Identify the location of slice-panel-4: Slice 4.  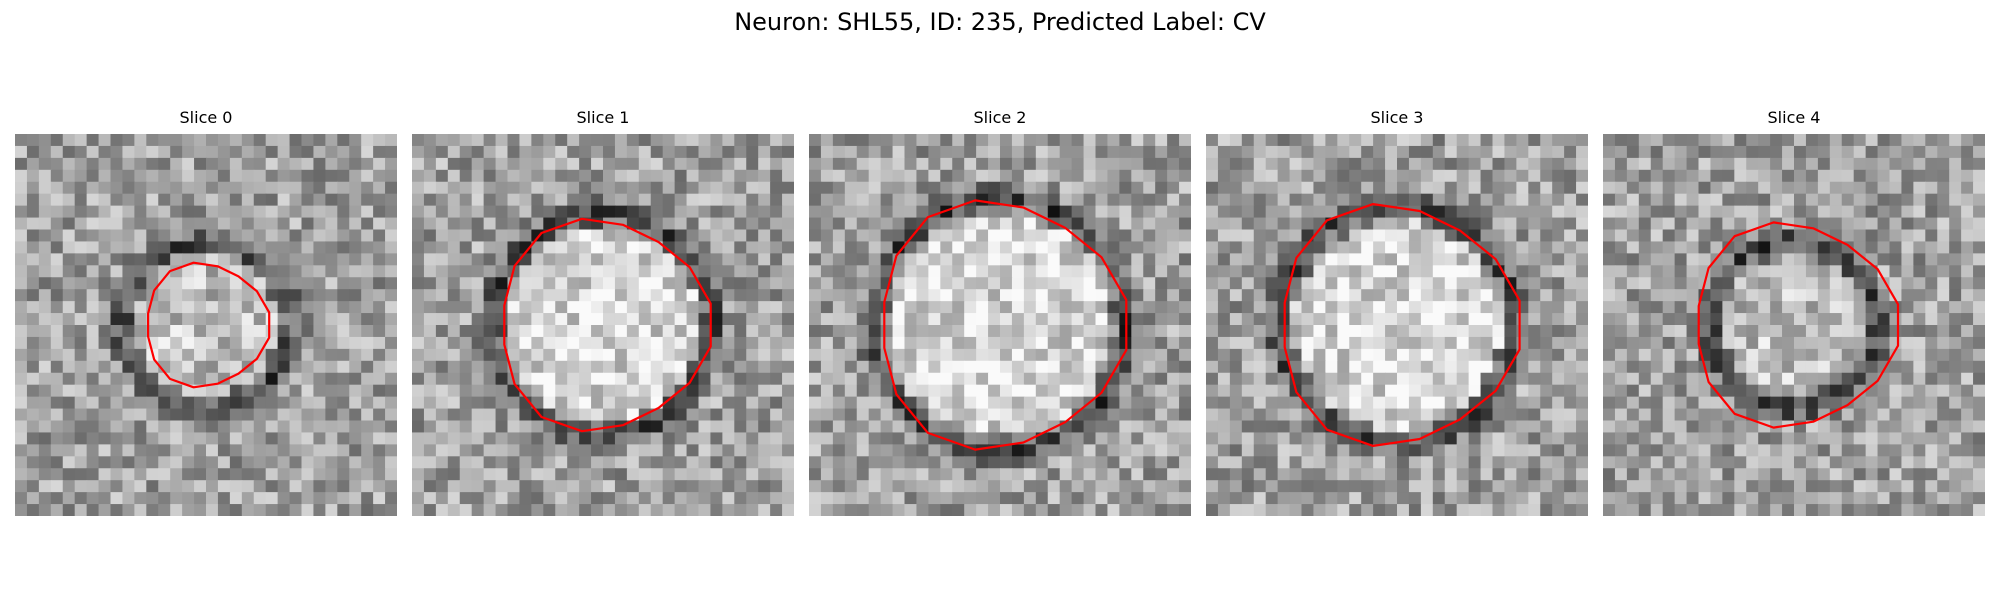
(1794, 311).